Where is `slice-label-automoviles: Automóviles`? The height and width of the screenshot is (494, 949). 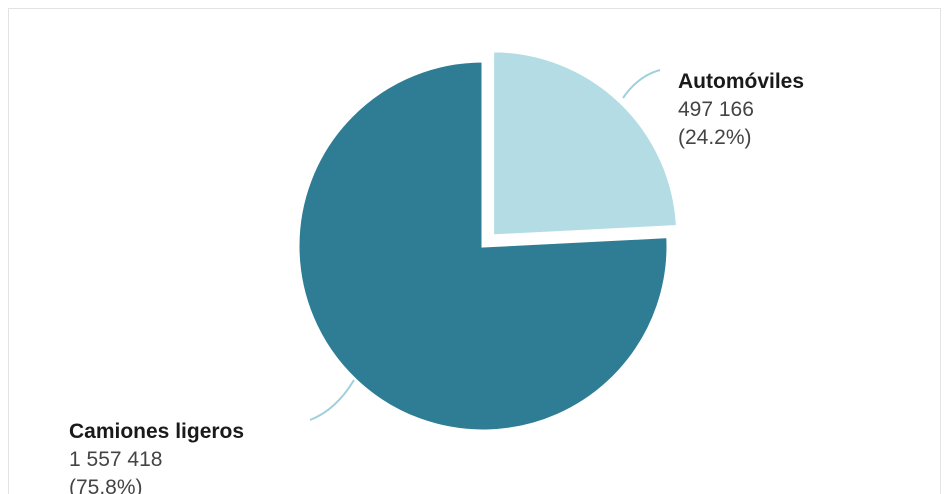
slice-label-automoviles: Automóviles is located at coordinates (741, 81).